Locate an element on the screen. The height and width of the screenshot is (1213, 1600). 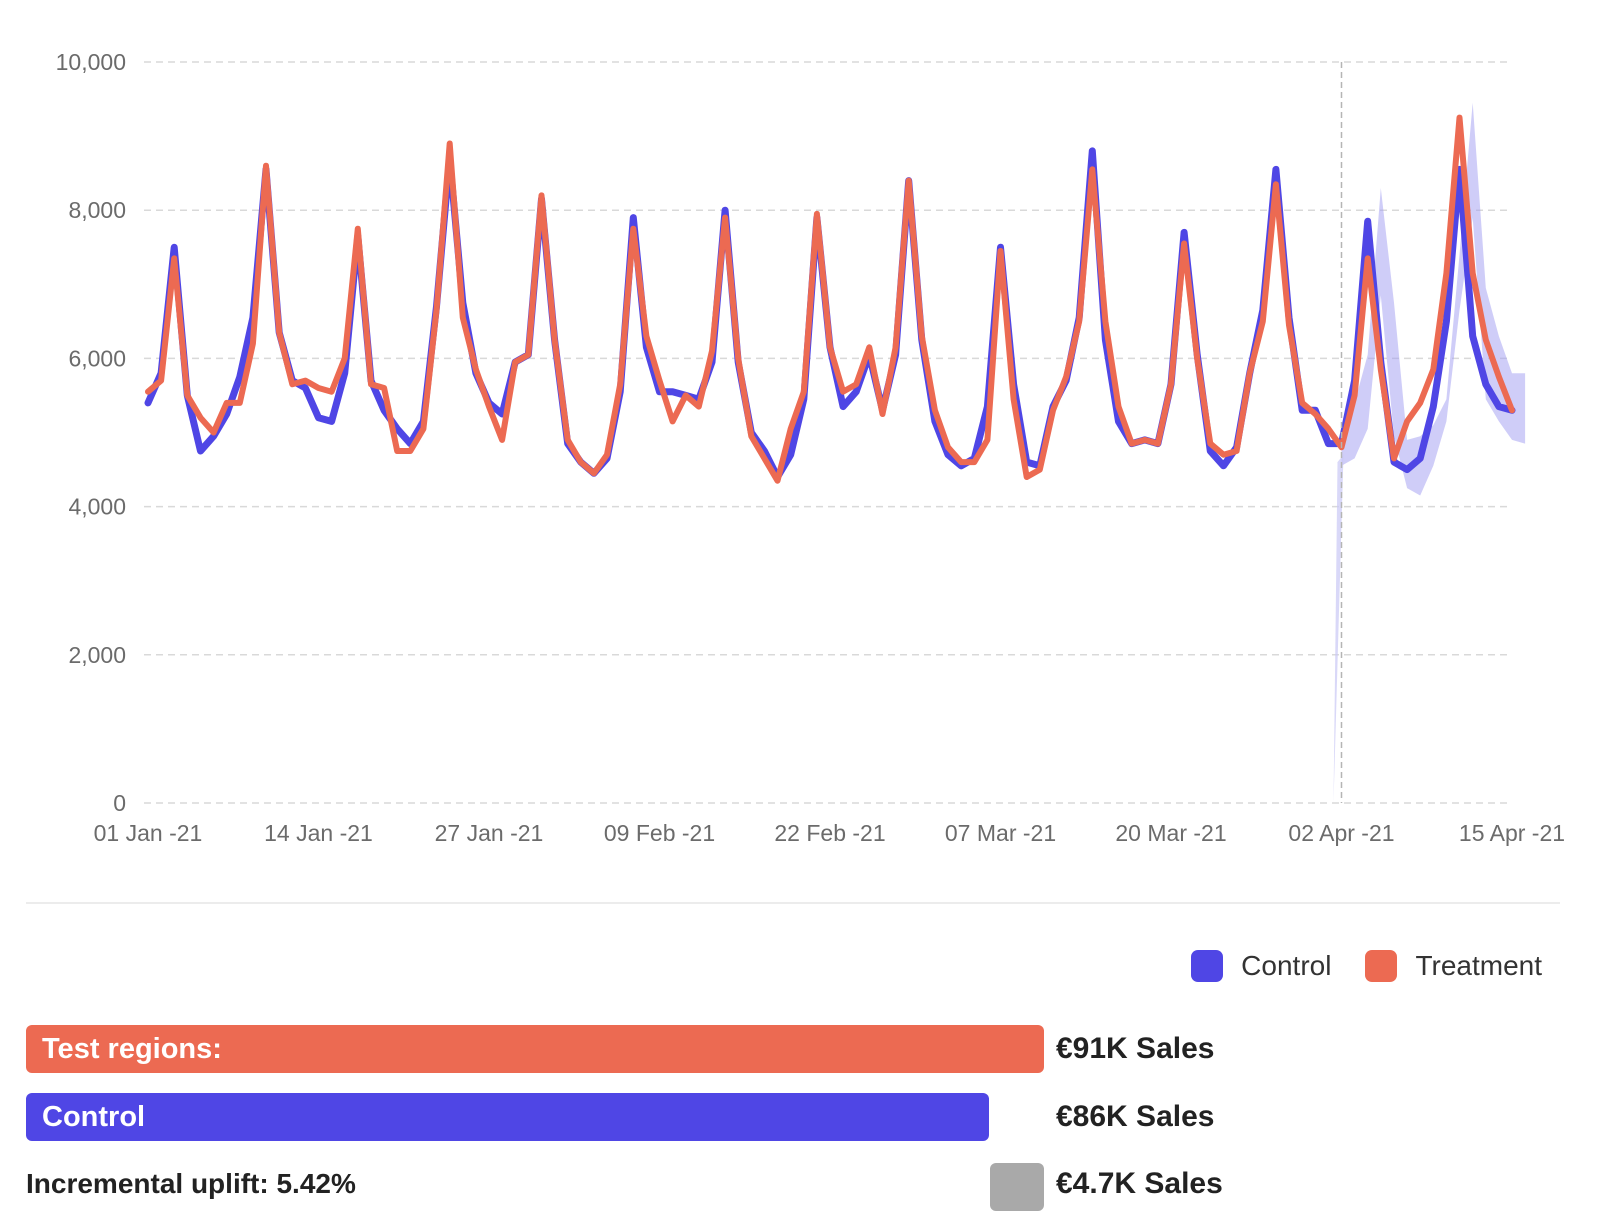
test-regions-label: Test regions: is located at coordinates (132, 1049).